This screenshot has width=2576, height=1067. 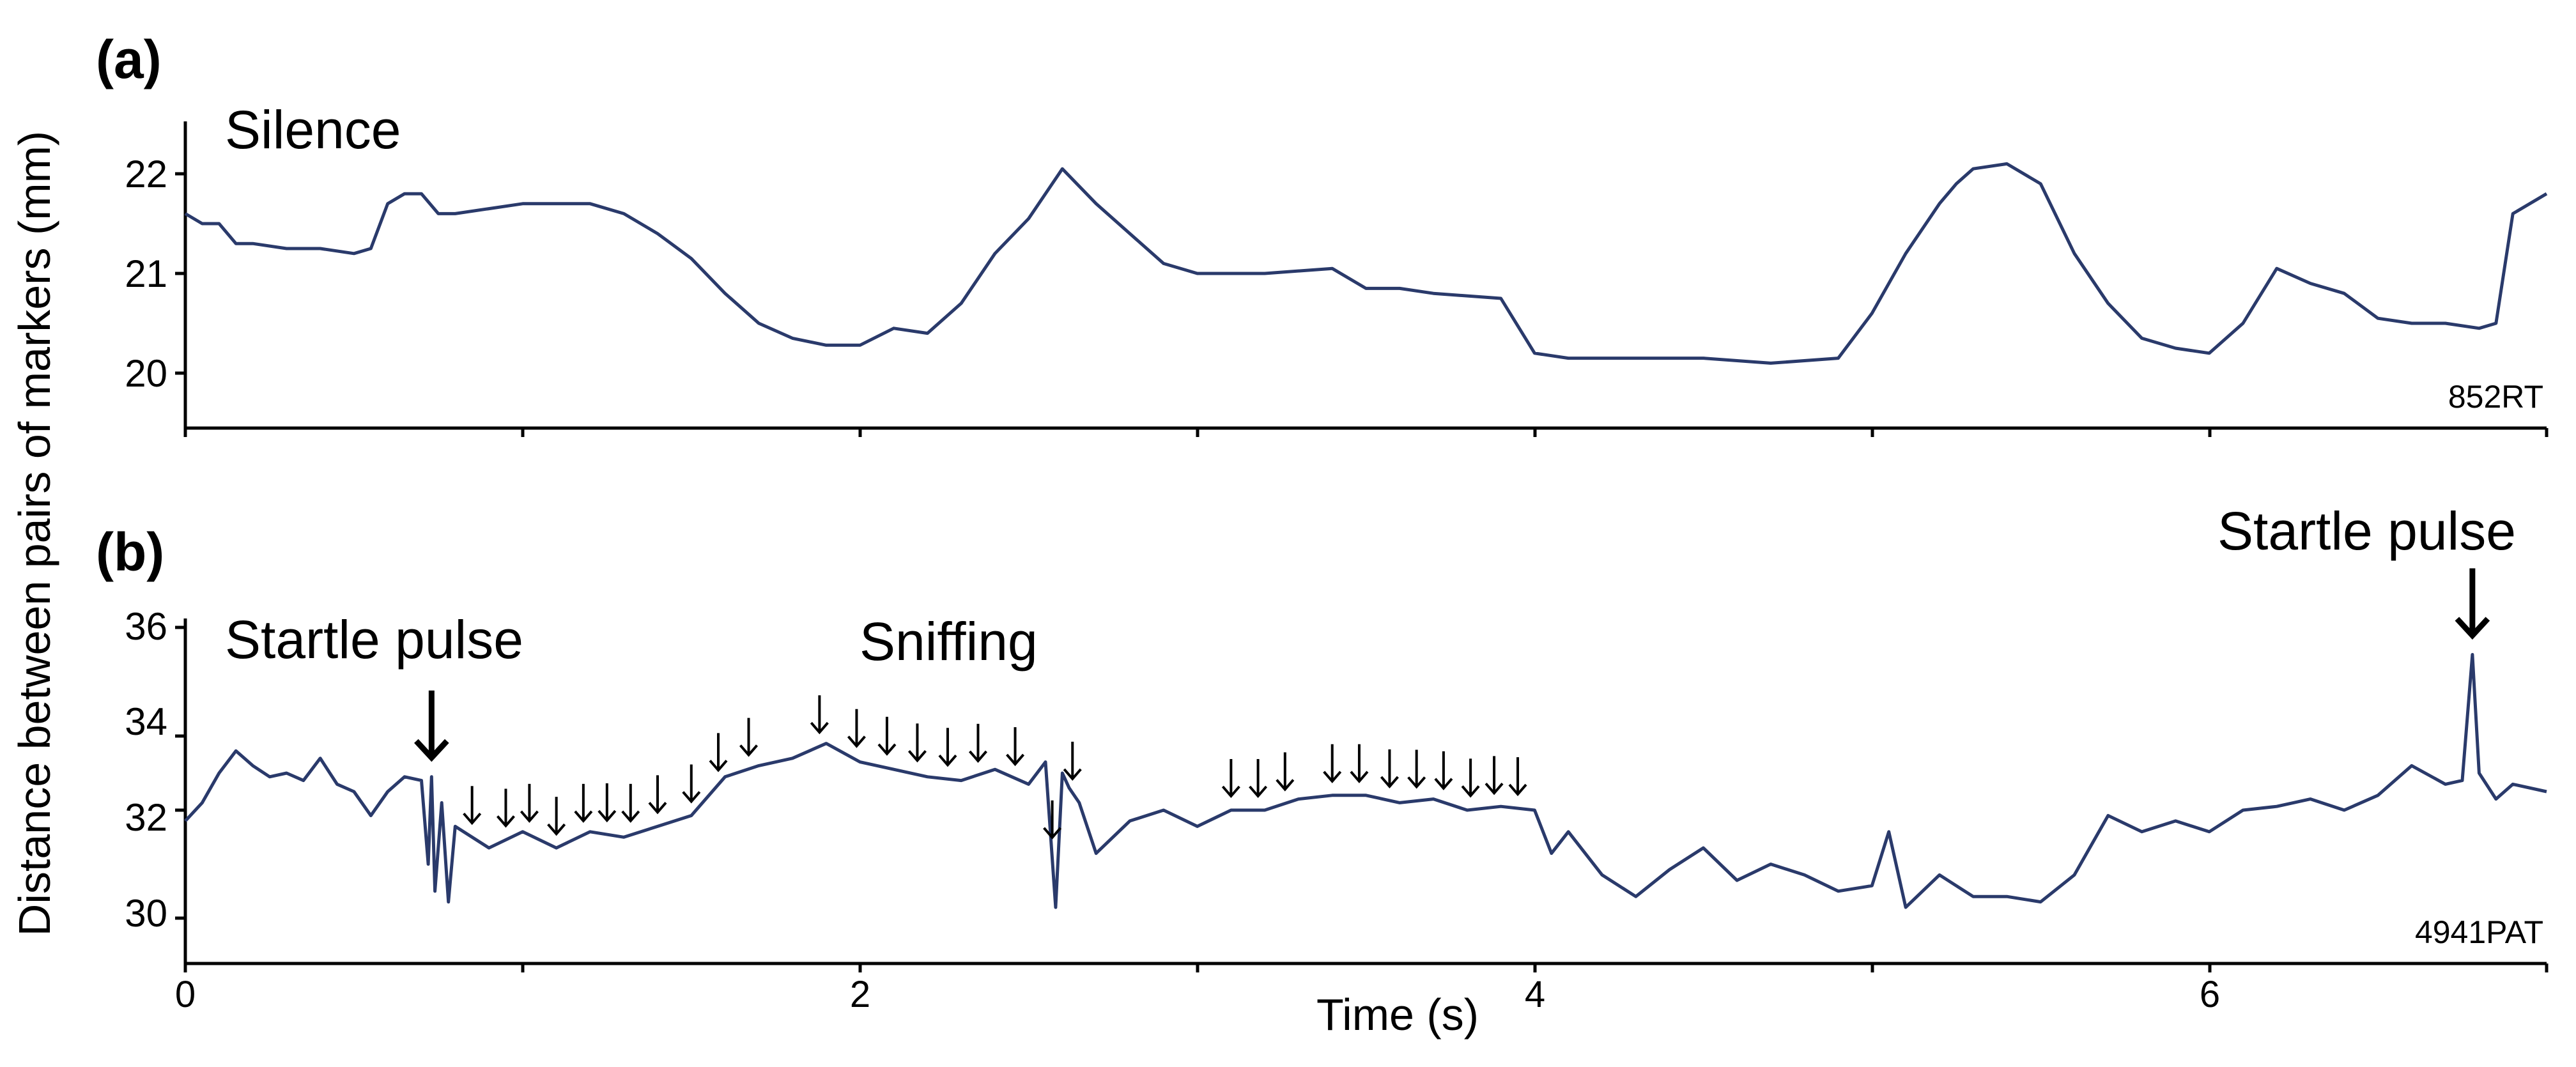 I want to click on panel-a-id-label: 852RT, so click(x=2495, y=397).